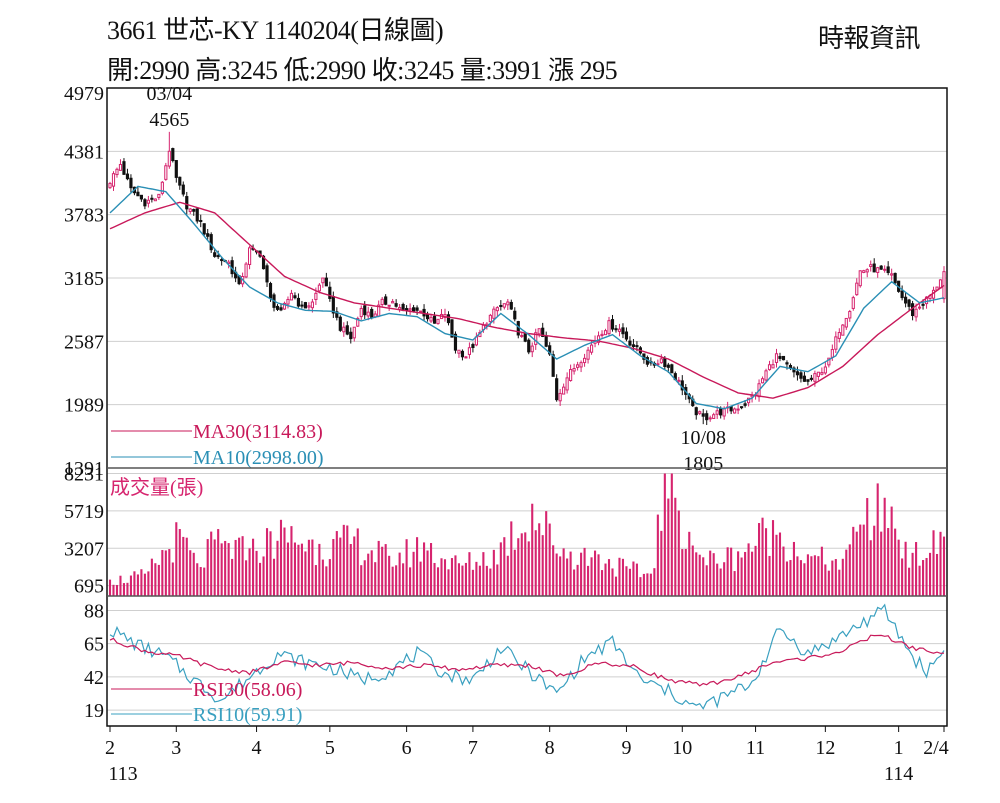  I want to click on rsi-tick-label: 88, so click(94, 611).